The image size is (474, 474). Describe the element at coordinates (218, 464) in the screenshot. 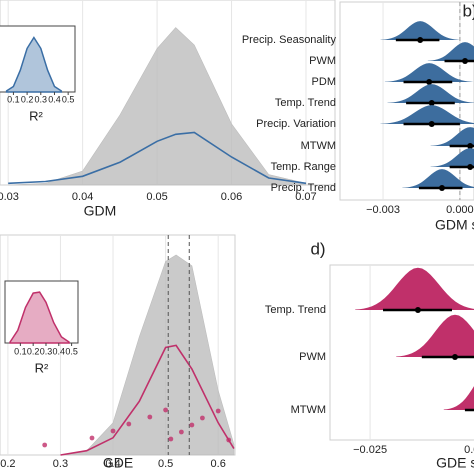

I see `x-tick-label: 0.6` at that location.